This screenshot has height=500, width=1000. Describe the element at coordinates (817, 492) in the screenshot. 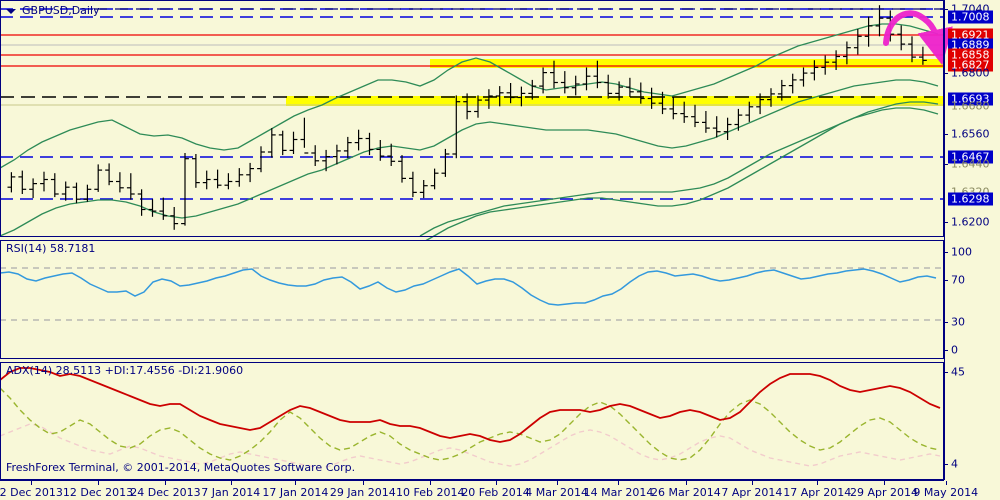

I see `date-axis-label: 17 Apr 2014` at that location.